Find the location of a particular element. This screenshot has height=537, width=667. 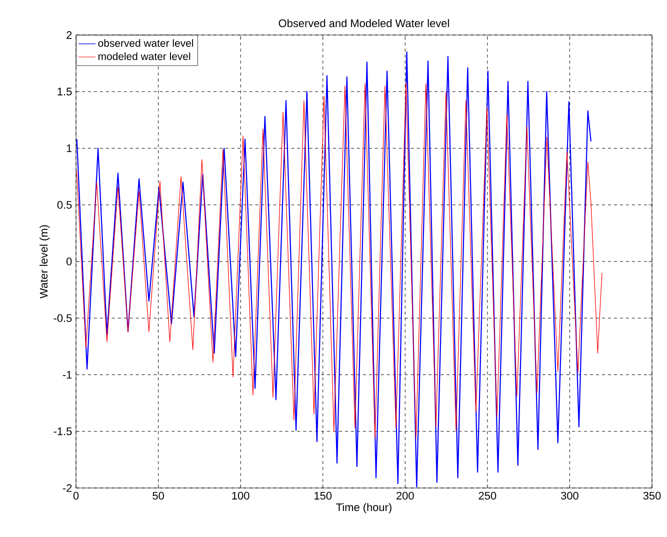

chart-title: Observed and Modeled Water level is located at coordinates (363, 23).